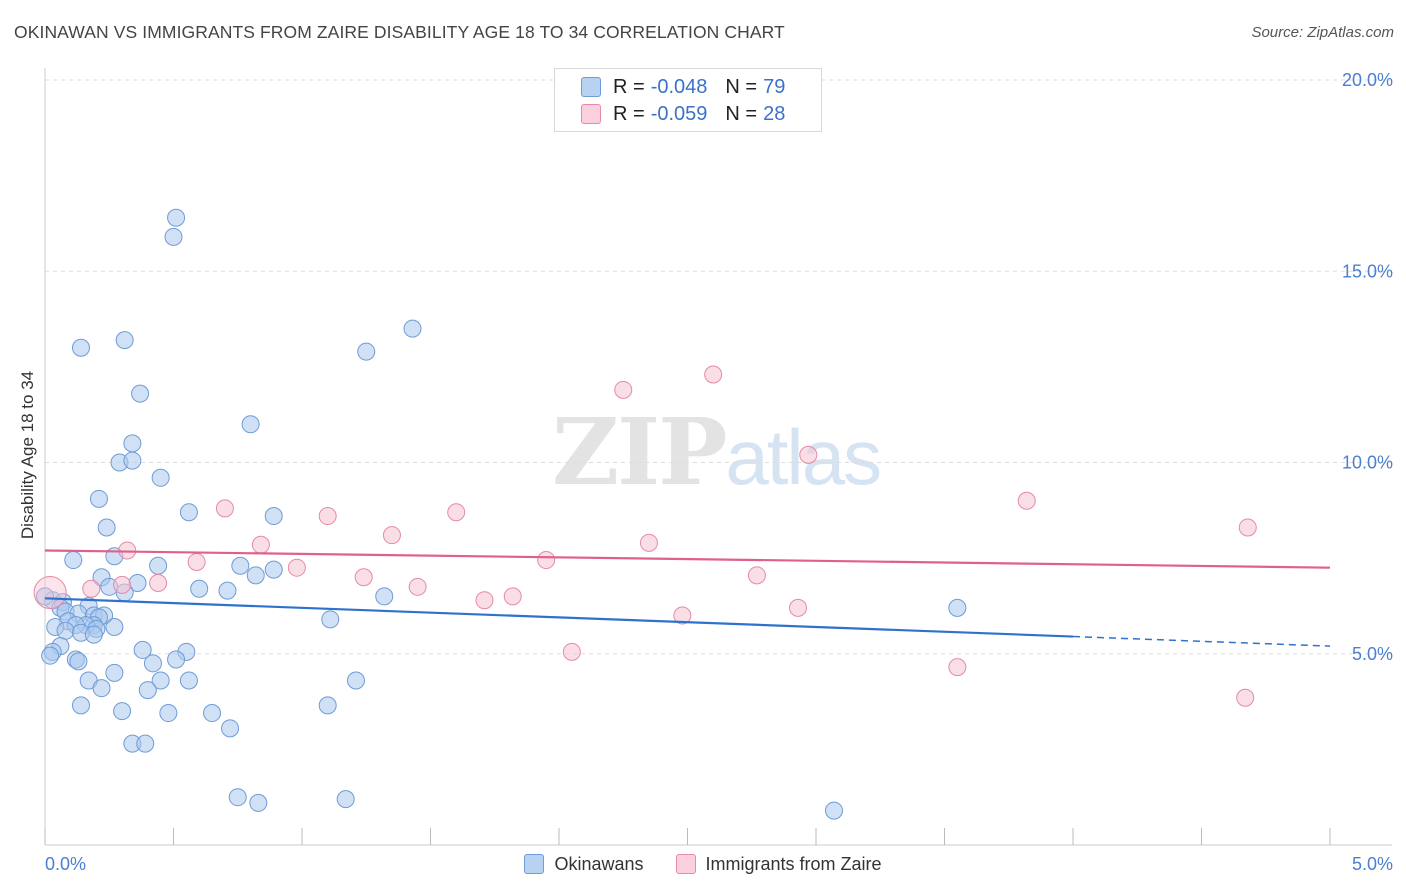 Image resolution: width=1406 pixels, height=892 pixels. Describe the element at coordinates (774, 113) in the screenshot. I see `legend-n-value: 28` at that location.